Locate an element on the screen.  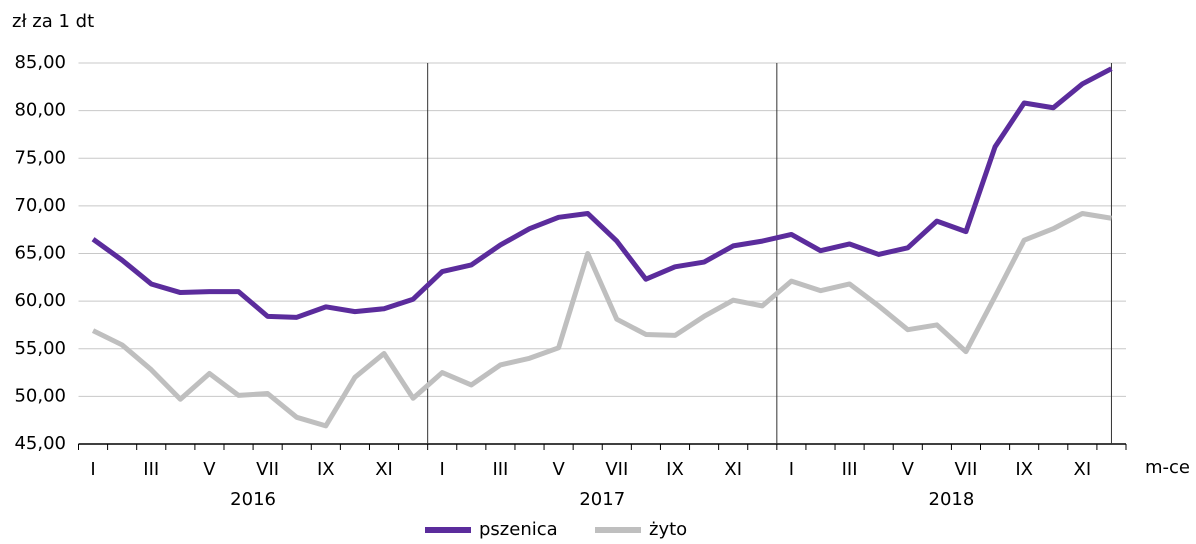
year-label: 2017 is located at coordinates (602, 499).